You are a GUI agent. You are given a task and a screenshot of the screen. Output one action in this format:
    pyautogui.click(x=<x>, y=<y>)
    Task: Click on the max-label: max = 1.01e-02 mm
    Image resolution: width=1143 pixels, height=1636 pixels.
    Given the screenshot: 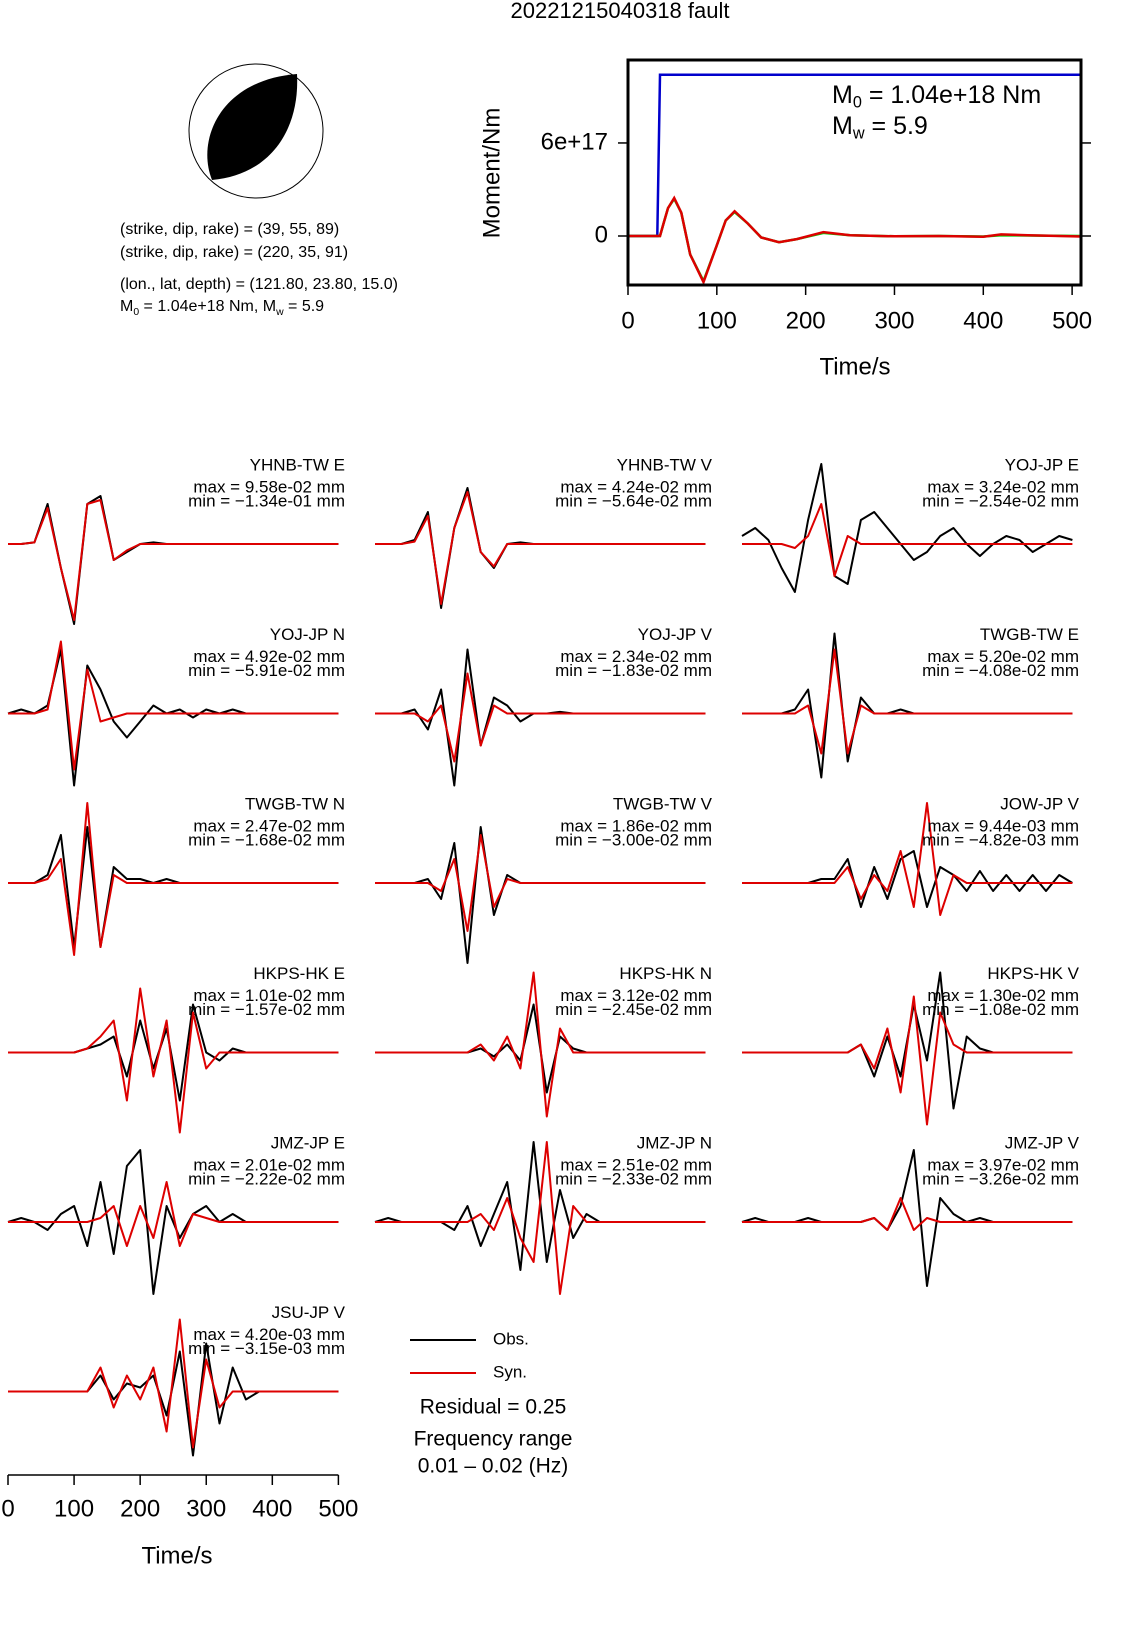 What is the action you would take?
    pyautogui.click(x=269, y=995)
    